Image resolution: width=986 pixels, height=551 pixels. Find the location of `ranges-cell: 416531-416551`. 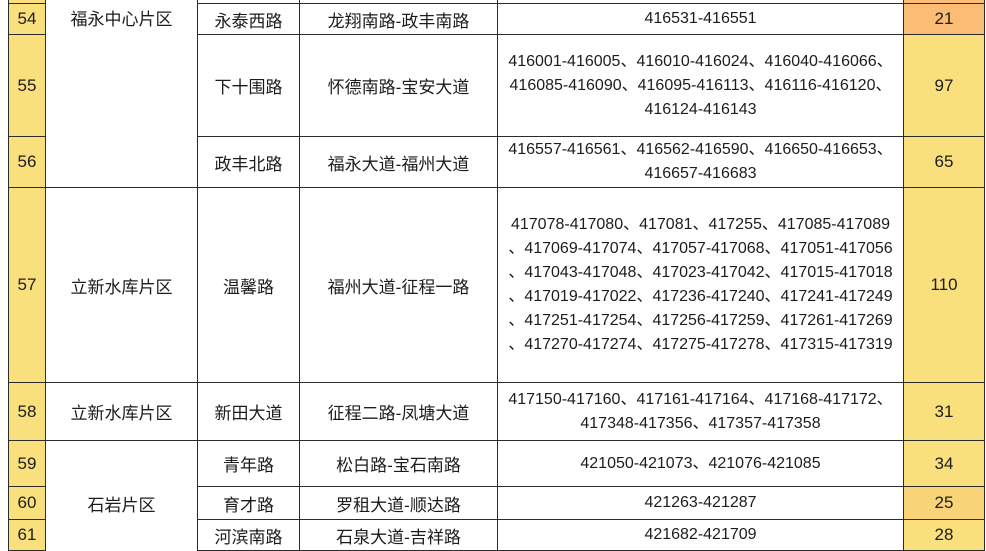

ranges-cell: 416531-416551 is located at coordinates (700, 19).